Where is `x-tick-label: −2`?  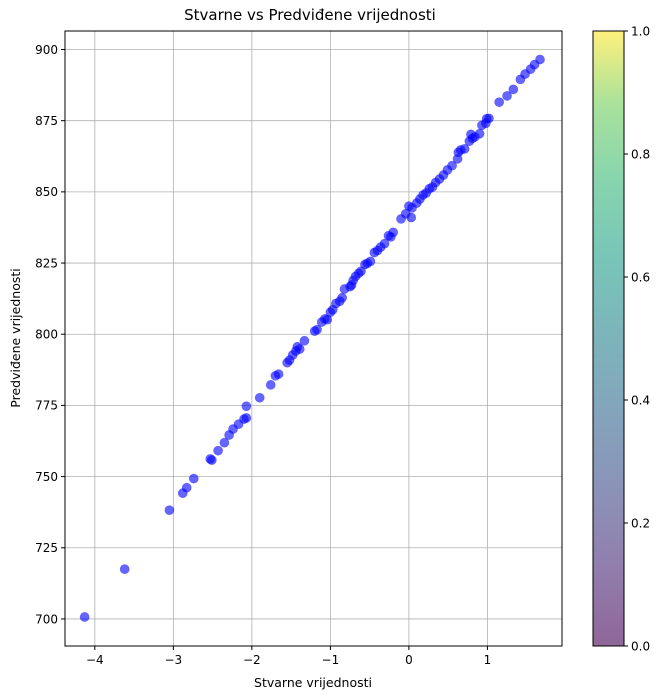 x-tick-label: −2 is located at coordinates (252, 660).